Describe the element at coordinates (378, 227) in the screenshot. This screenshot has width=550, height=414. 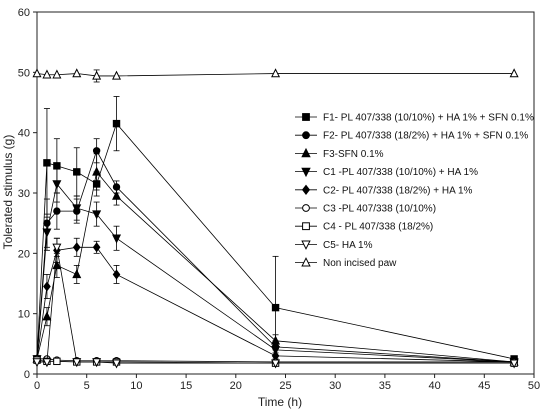
I see `legend-label: C4 - PL 407/338 (18/2%)` at that location.